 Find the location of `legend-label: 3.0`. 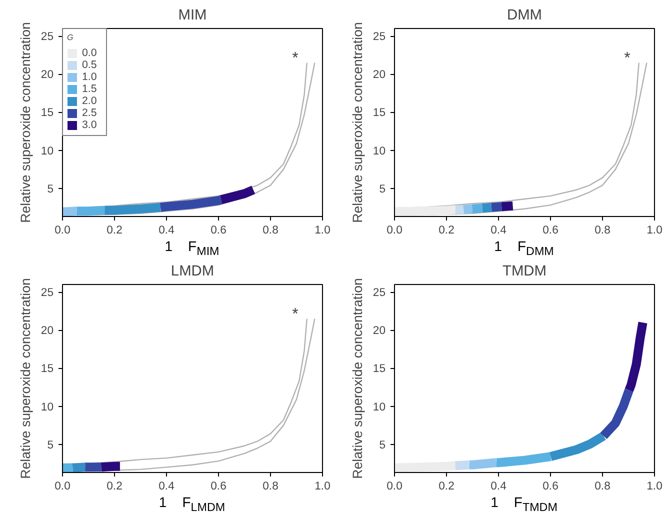

legend-label: 3.0 is located at coordinates (90, 125).